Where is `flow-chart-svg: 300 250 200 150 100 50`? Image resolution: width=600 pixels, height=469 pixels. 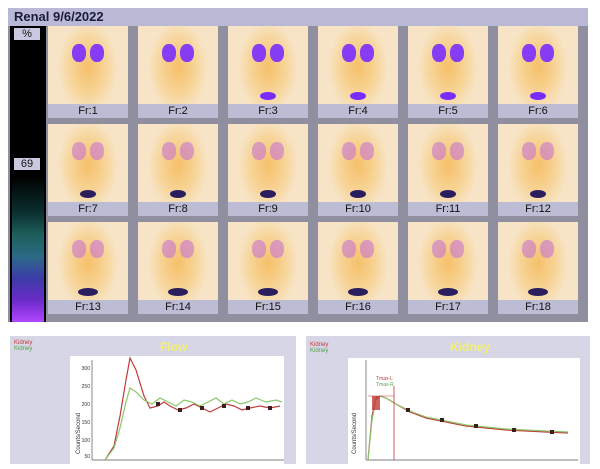 flow-chart-svg: 300 250 200 150 100 50 is located at coordinates (183, 408).